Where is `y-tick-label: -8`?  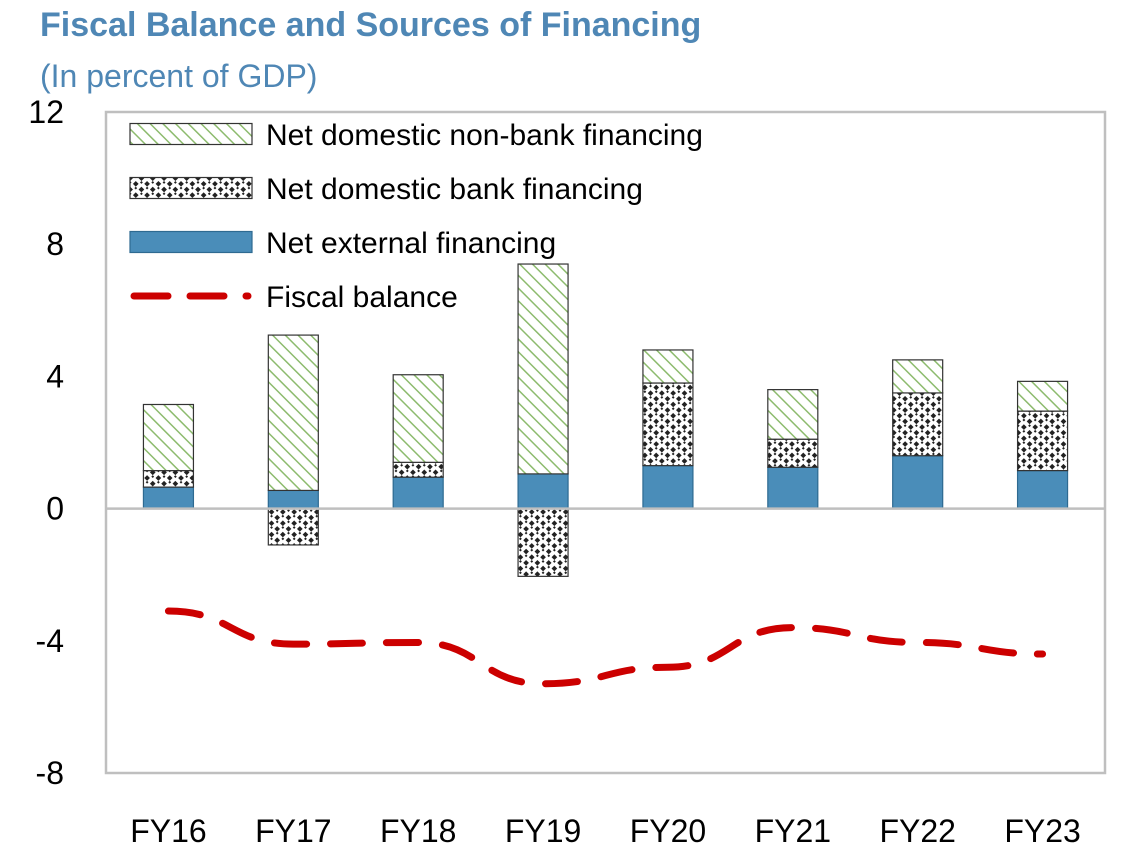 y-tick-label: -8 is located at coordinates (50, 773).